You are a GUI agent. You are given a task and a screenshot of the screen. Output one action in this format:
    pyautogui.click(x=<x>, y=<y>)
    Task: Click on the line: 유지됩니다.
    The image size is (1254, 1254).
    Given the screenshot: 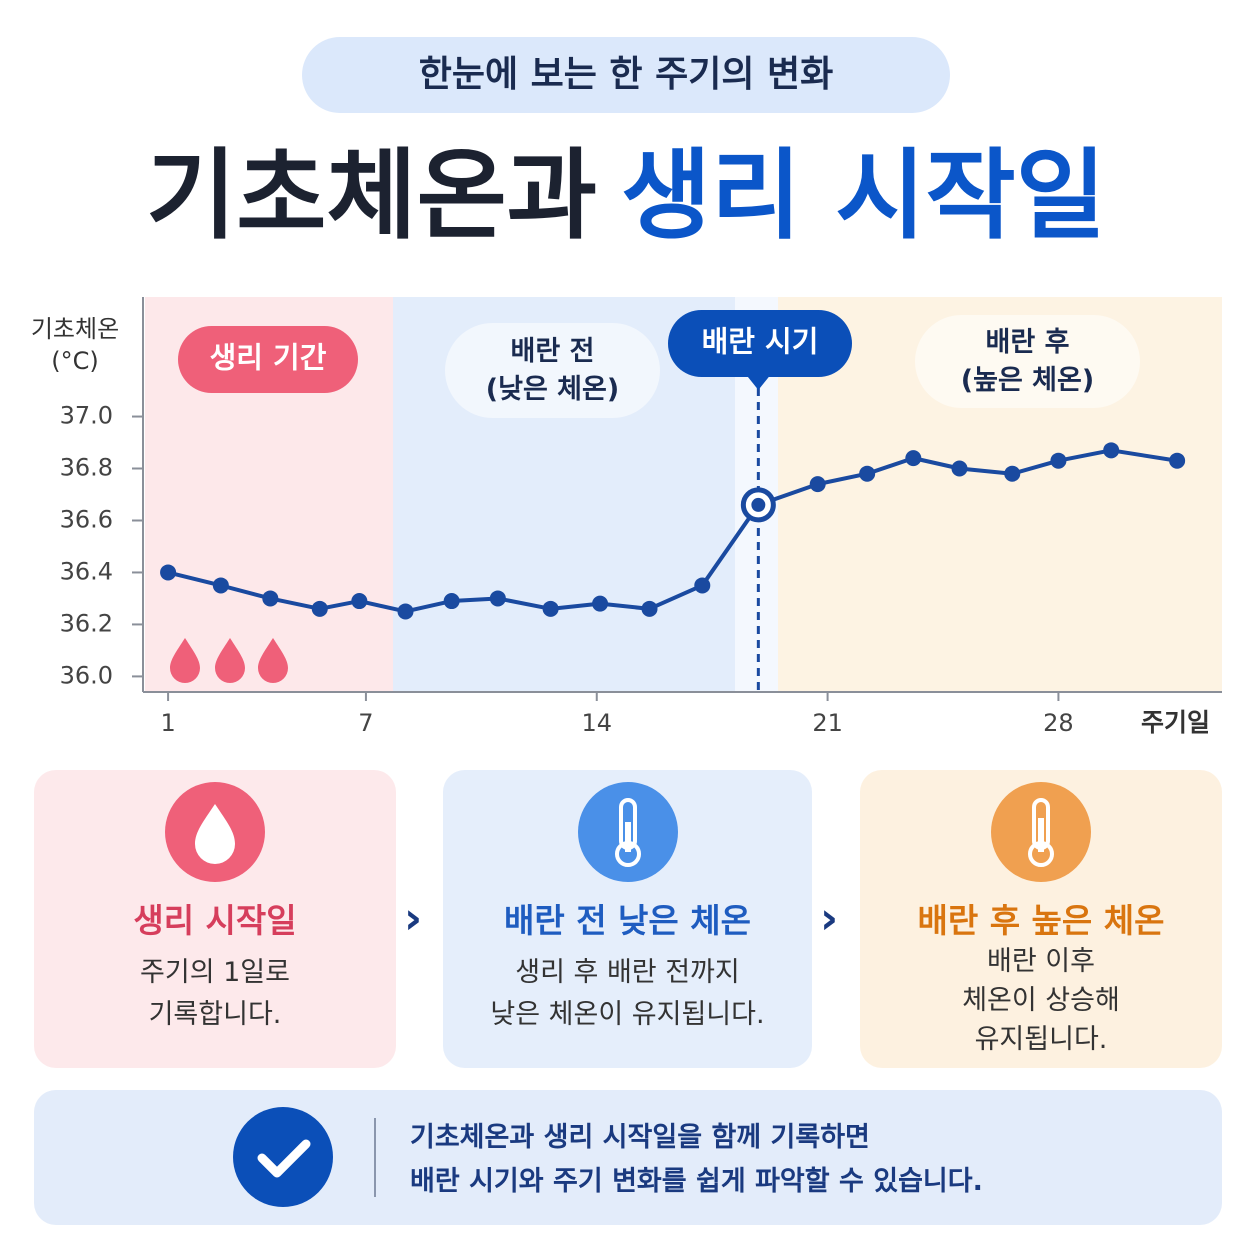 What is the action you would take?
    pyautogui.click(x=1041, y=1039)
    